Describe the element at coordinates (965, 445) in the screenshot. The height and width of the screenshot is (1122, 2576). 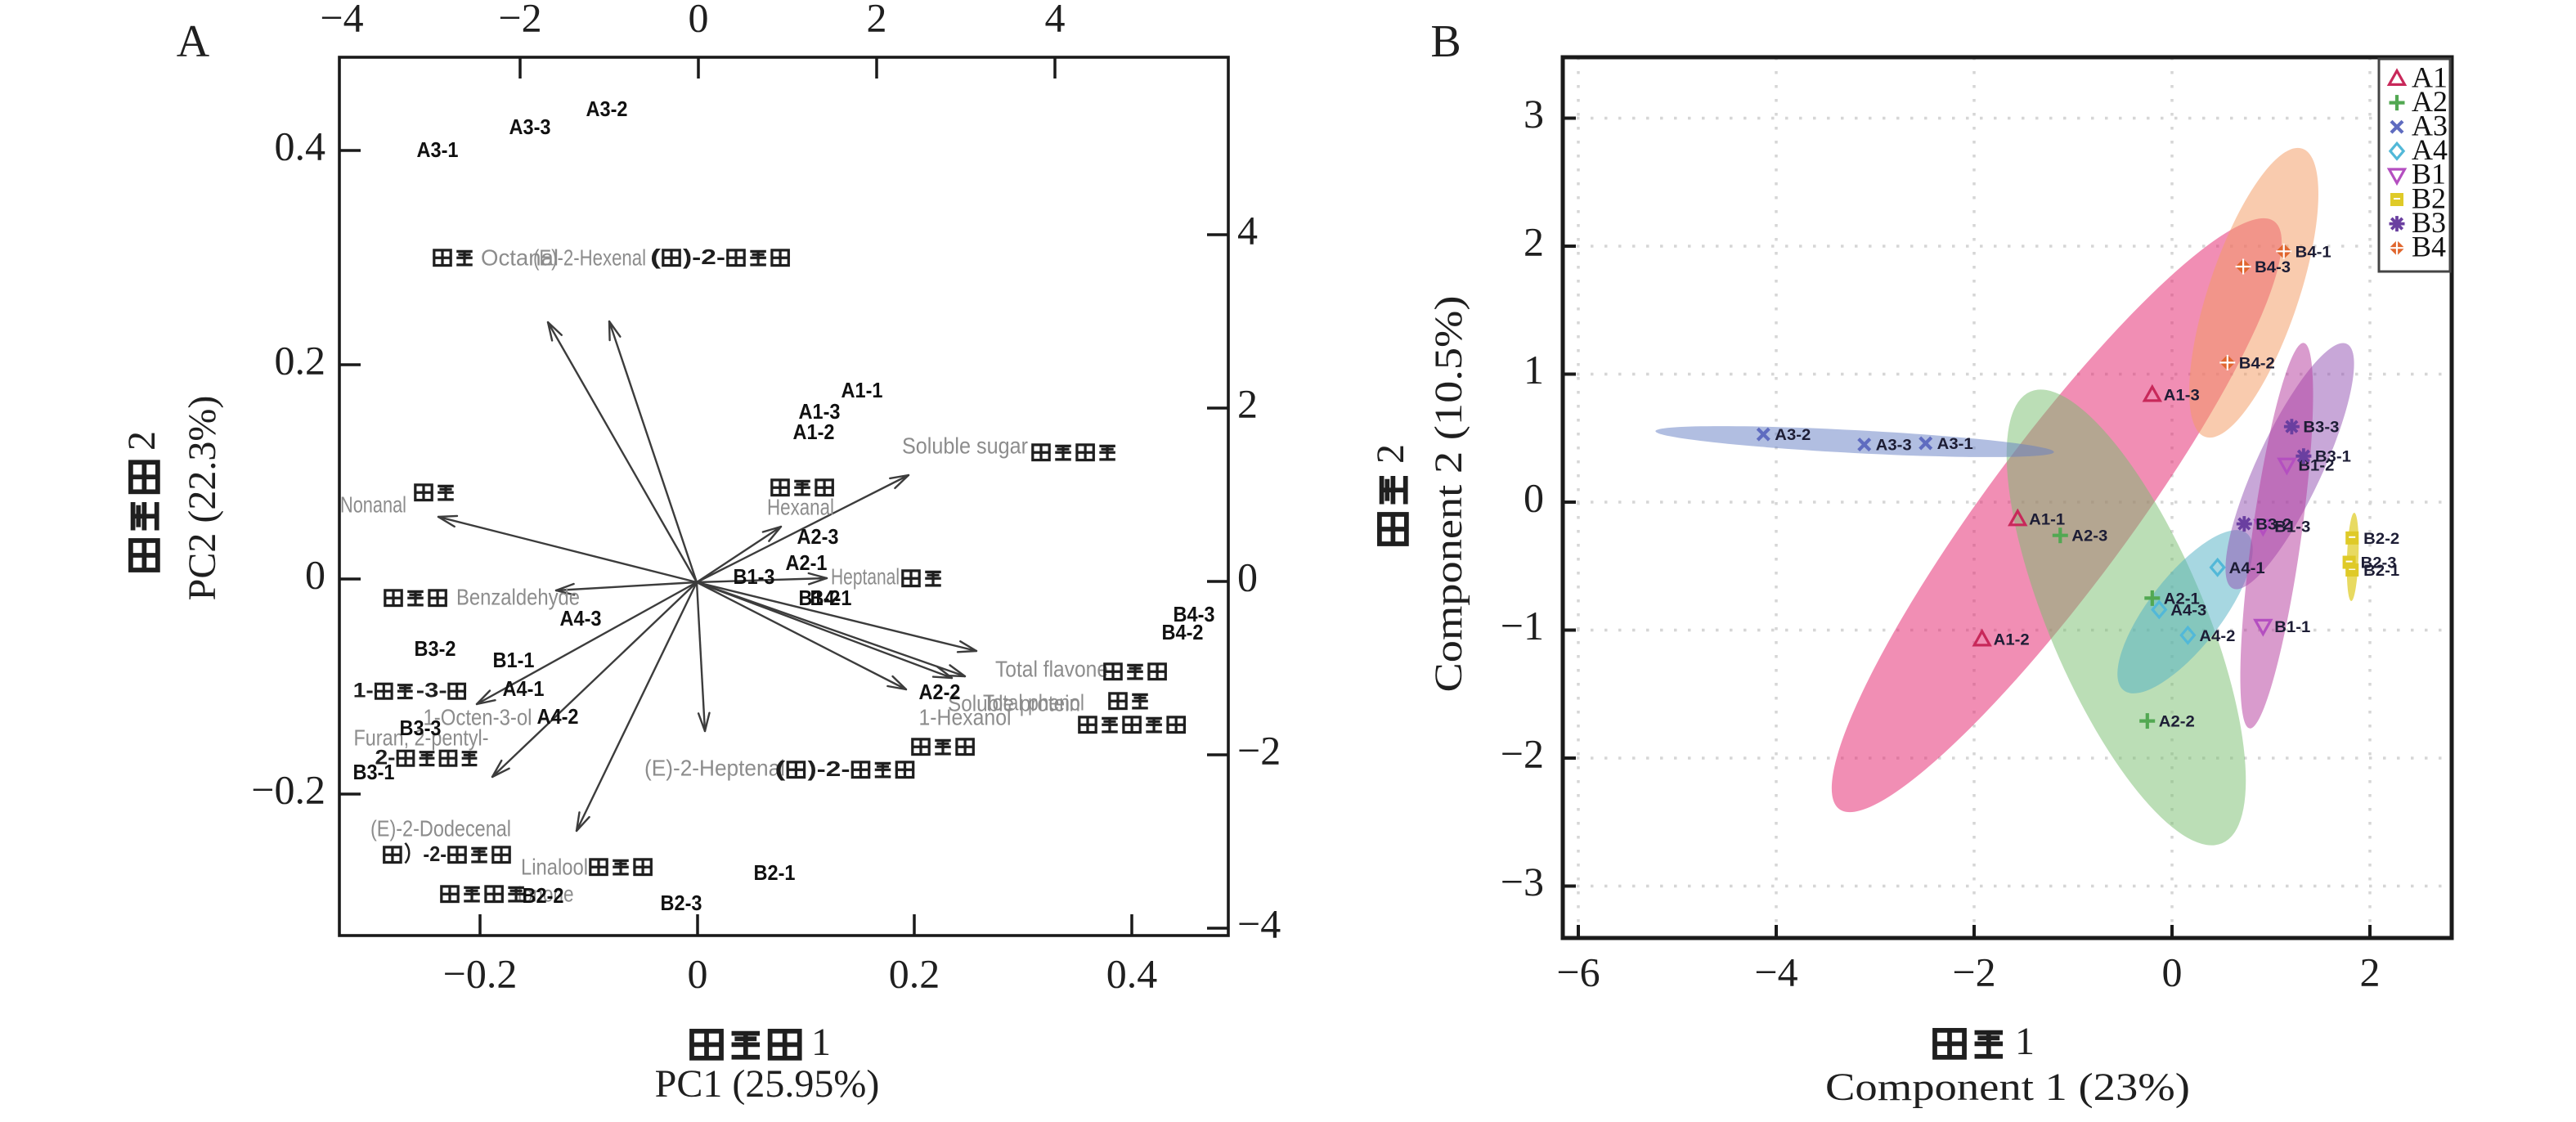
I see `svg-text: Soluble sugar` at that location.